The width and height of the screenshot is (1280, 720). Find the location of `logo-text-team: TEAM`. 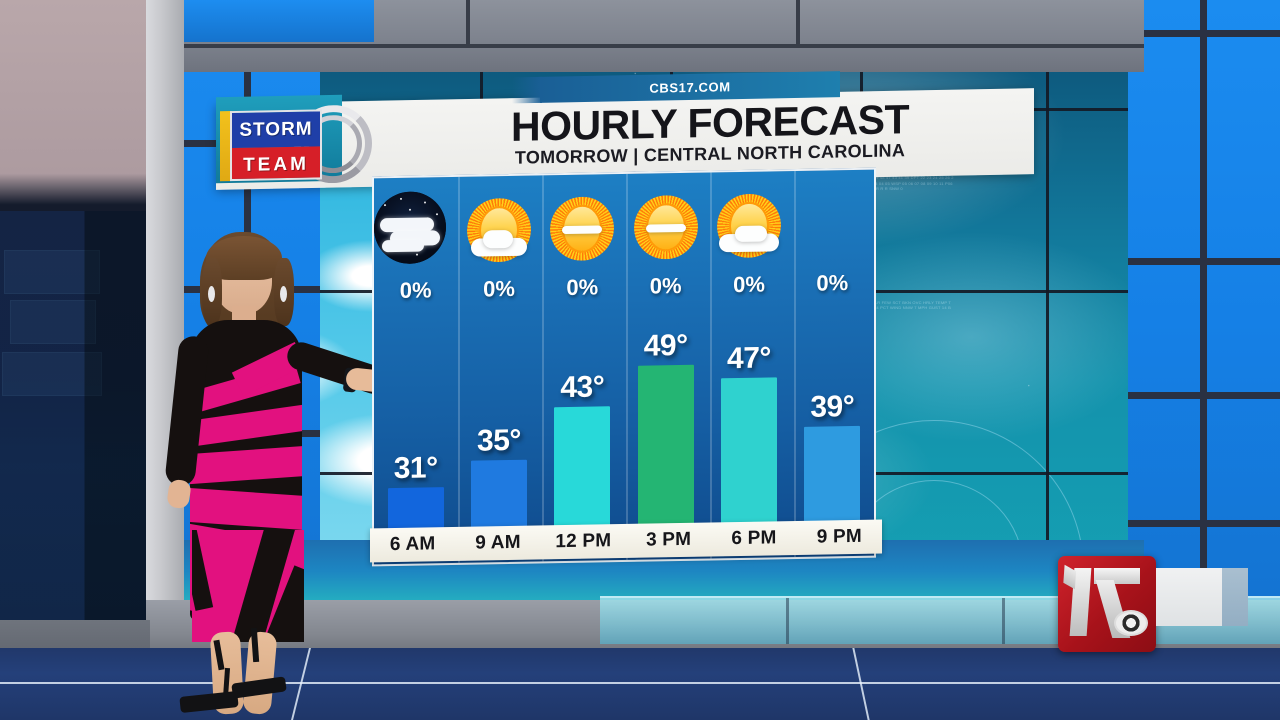

logo-text-team: TEAM is located at coordinates (276, 164).